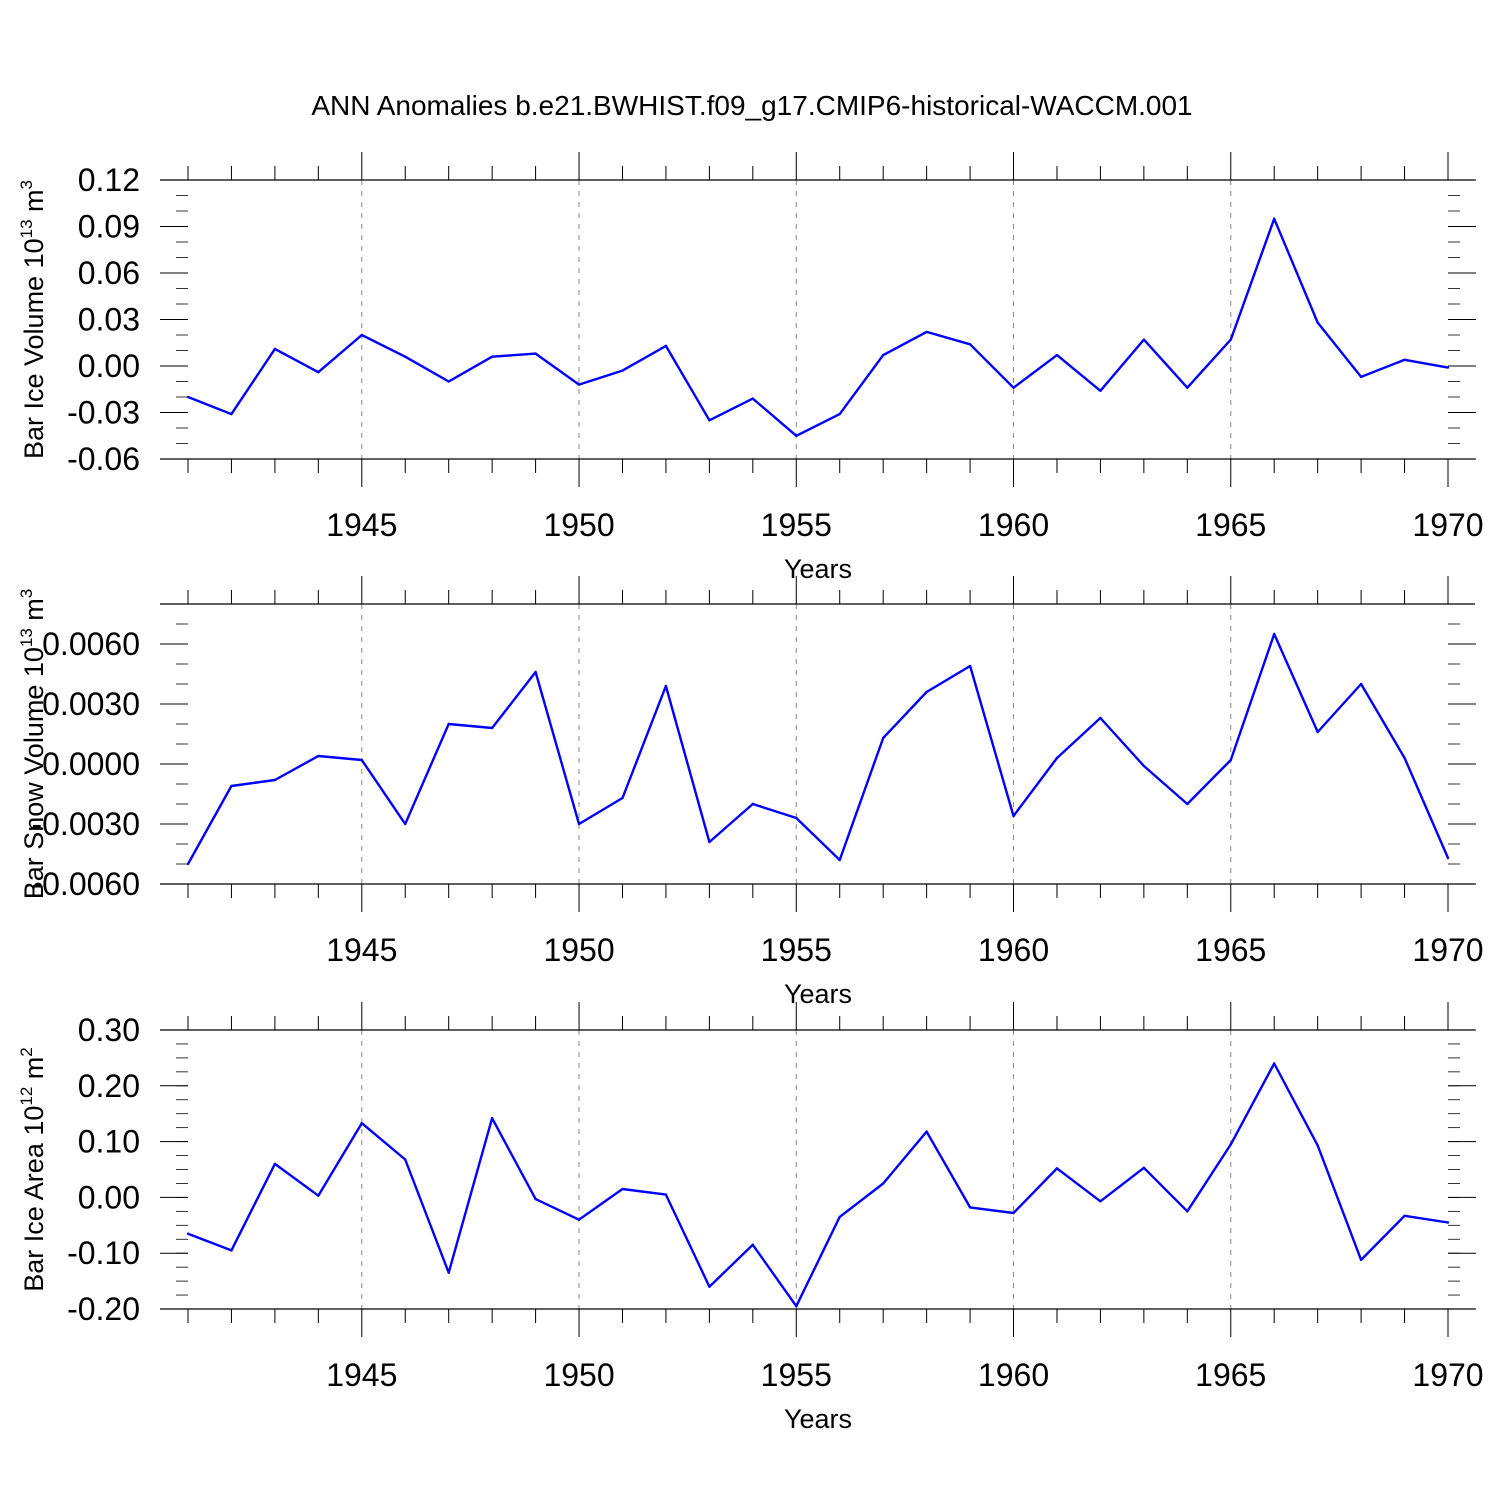 This screenshot has height=1500, width=1500. Describe the element at coordinates (109, 1030) in the screenshot. I see `y-tick-label: 0.30` at that location.